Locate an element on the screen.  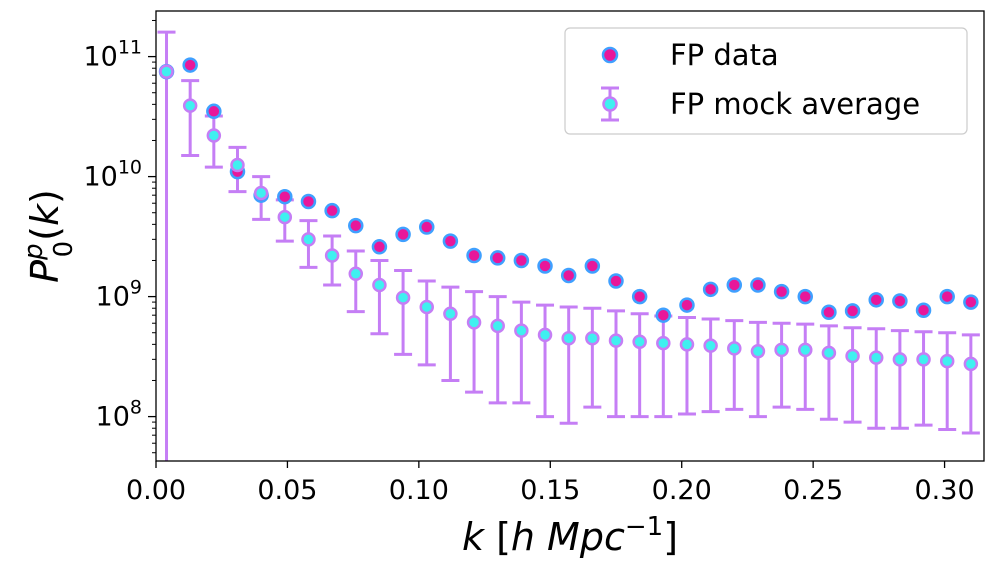
x-tick-label: 0.25 is located at coordinates (813, 490).